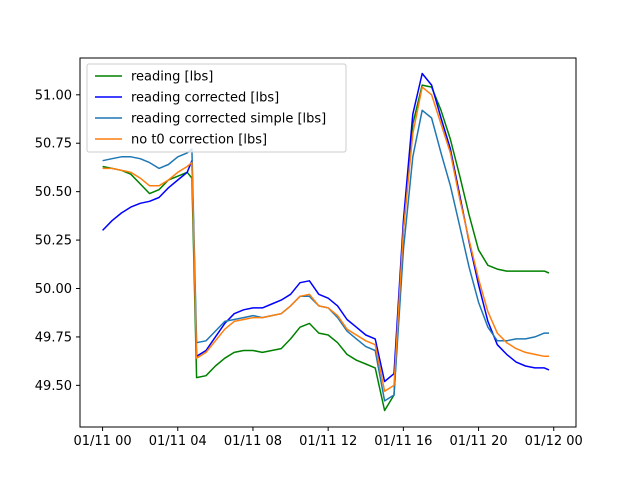  I want to click on x-tick-label: 01/11 00, so click(102, 441).